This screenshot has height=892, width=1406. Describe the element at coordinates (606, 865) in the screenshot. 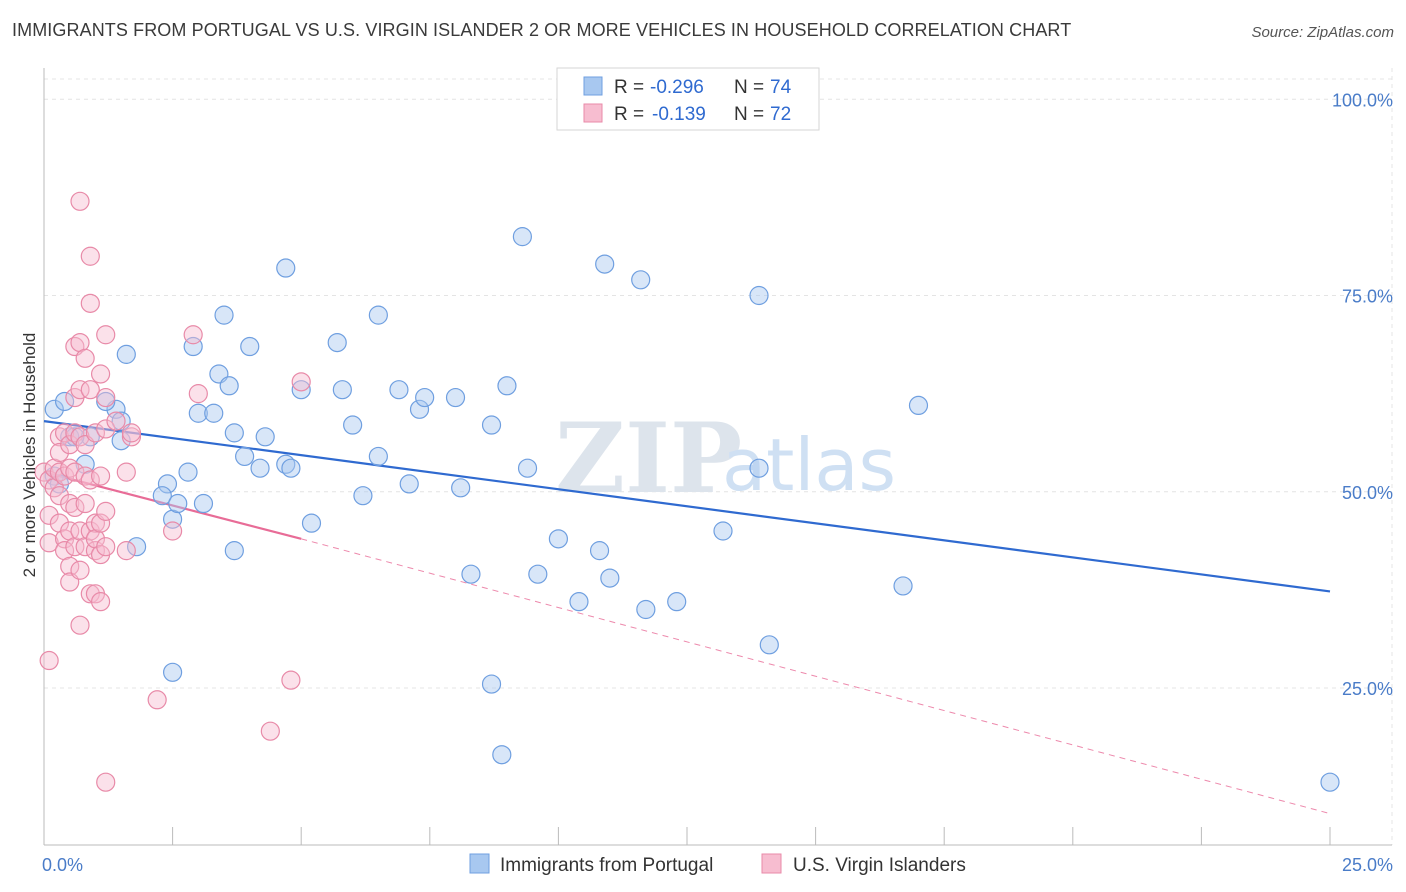

I see `series-legend-label-portugal: Immigrants from Portugal` at that location.